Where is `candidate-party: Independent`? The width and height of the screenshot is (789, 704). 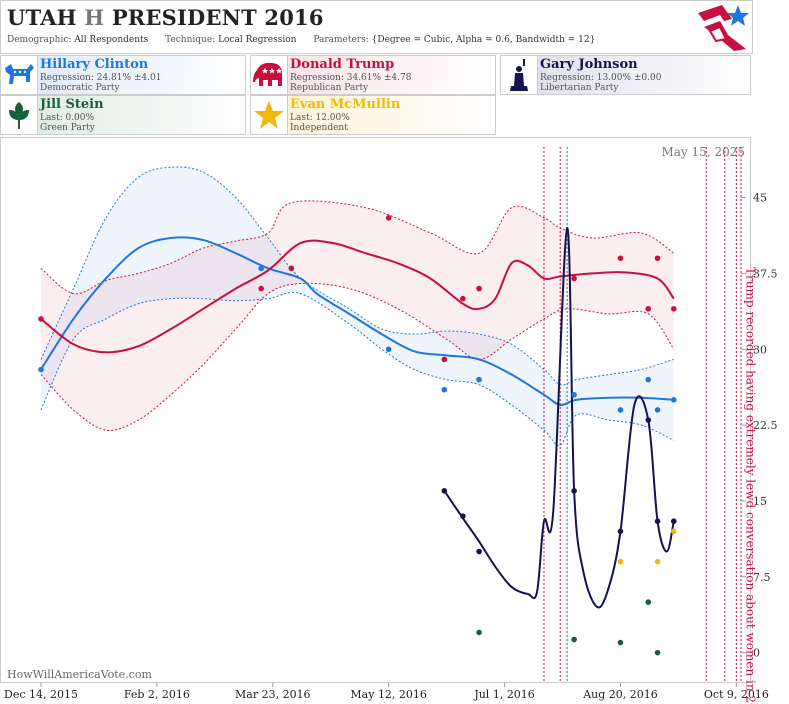
candidate-party: Independent is located at coordinates (319, 128).